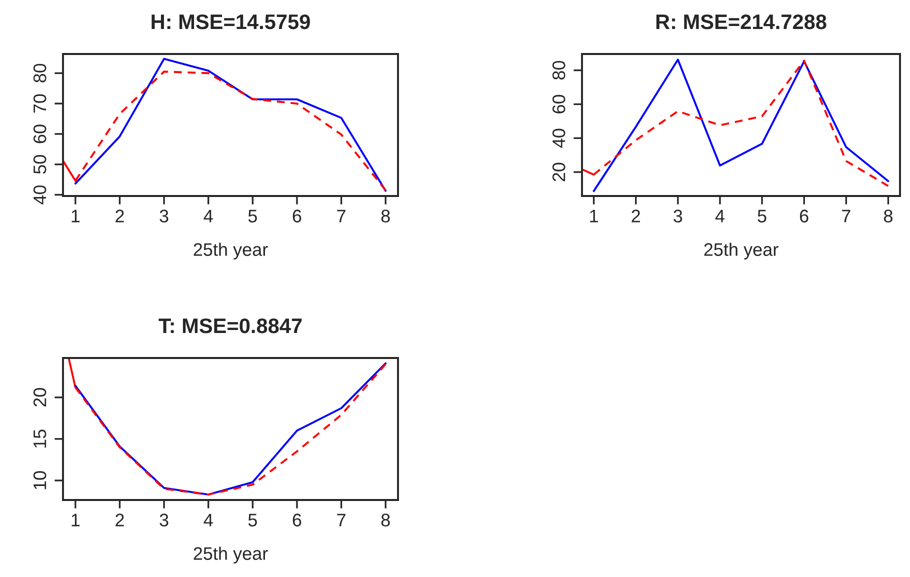  I want to click on y-tick-label: 50, so click(39, 164).